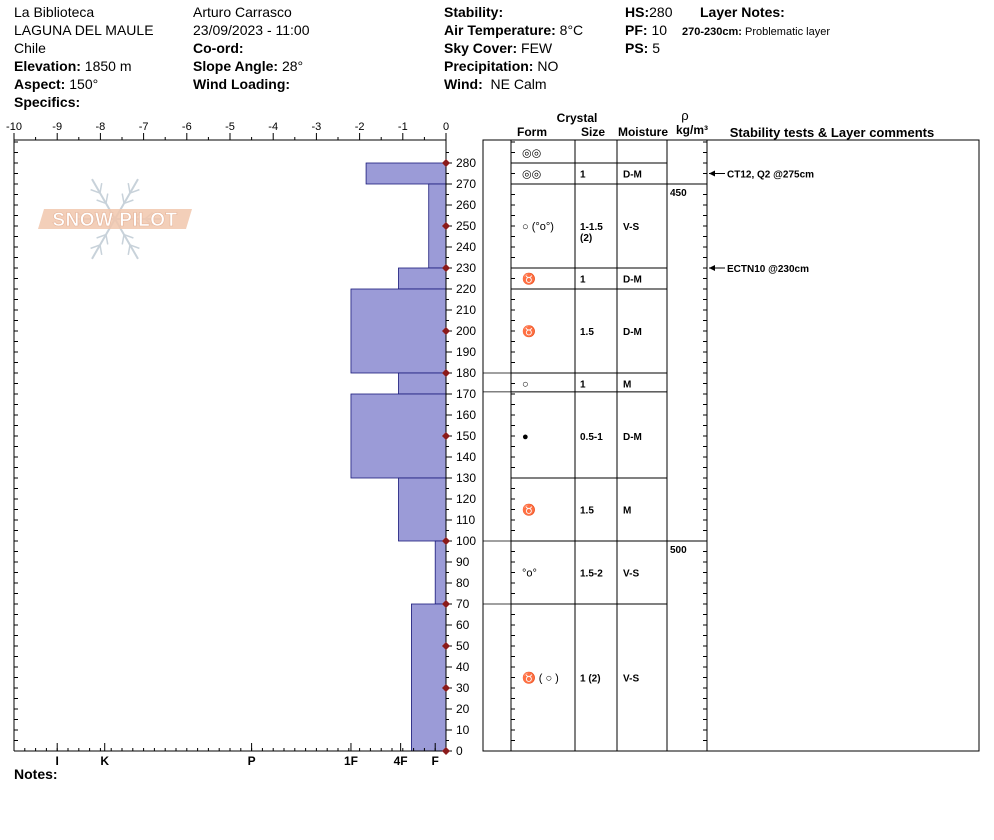 This screenshot has width=994, height=840. What do you see at coordinates (466, 415) in the screenshot?
I see `height-axis-label: 160` at bounding box center [466, 415].